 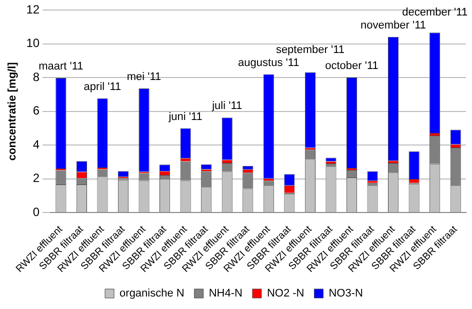 What do you see at coordinates (152, 294) in the screenshot?
I see `legend-label: organische N` at bounding box center [152, 294].